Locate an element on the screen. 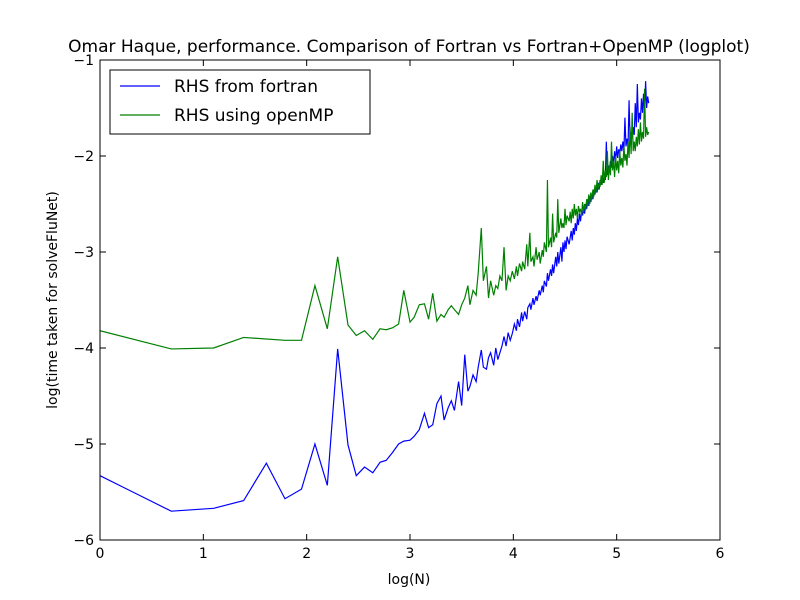 This screenshot has width=800, height=600. y-tick-label: −6 is located at coordinates (83, 541).